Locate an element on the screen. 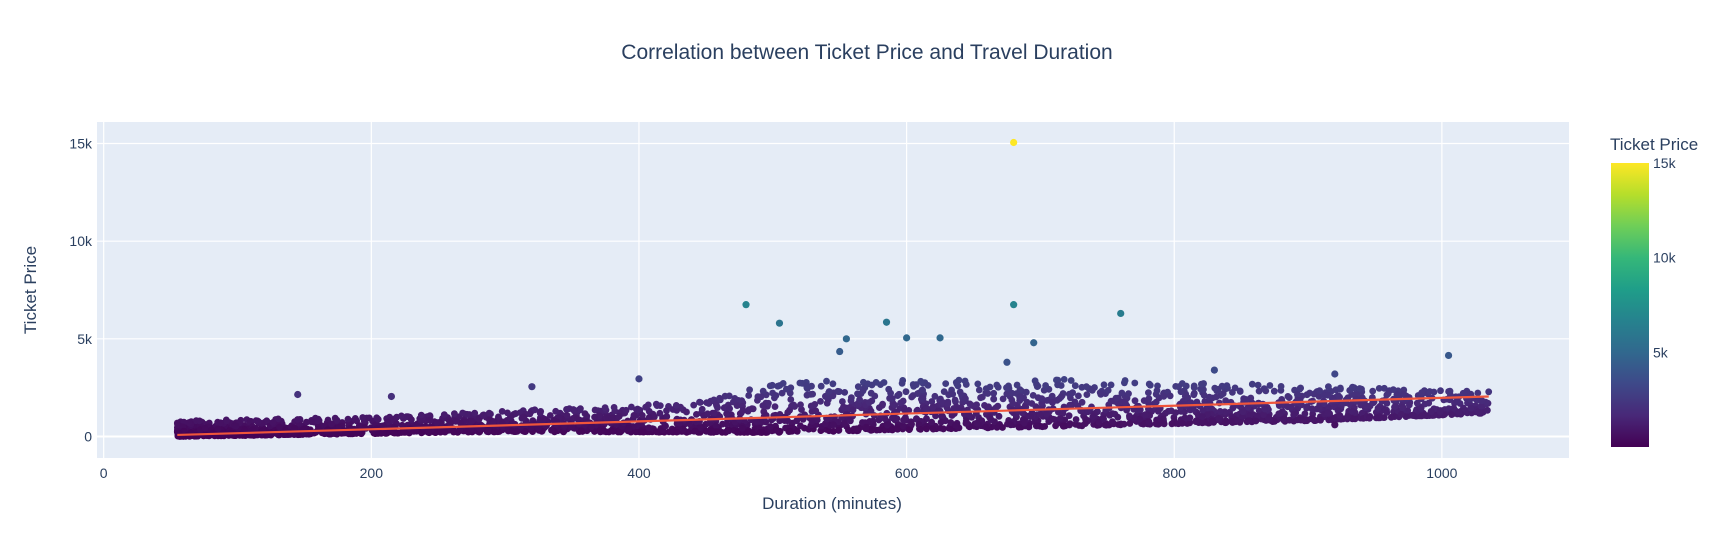 Image resolution: width=1727 pixels, height=552 pixels. colorbar is located at coordinates (1630, 305).